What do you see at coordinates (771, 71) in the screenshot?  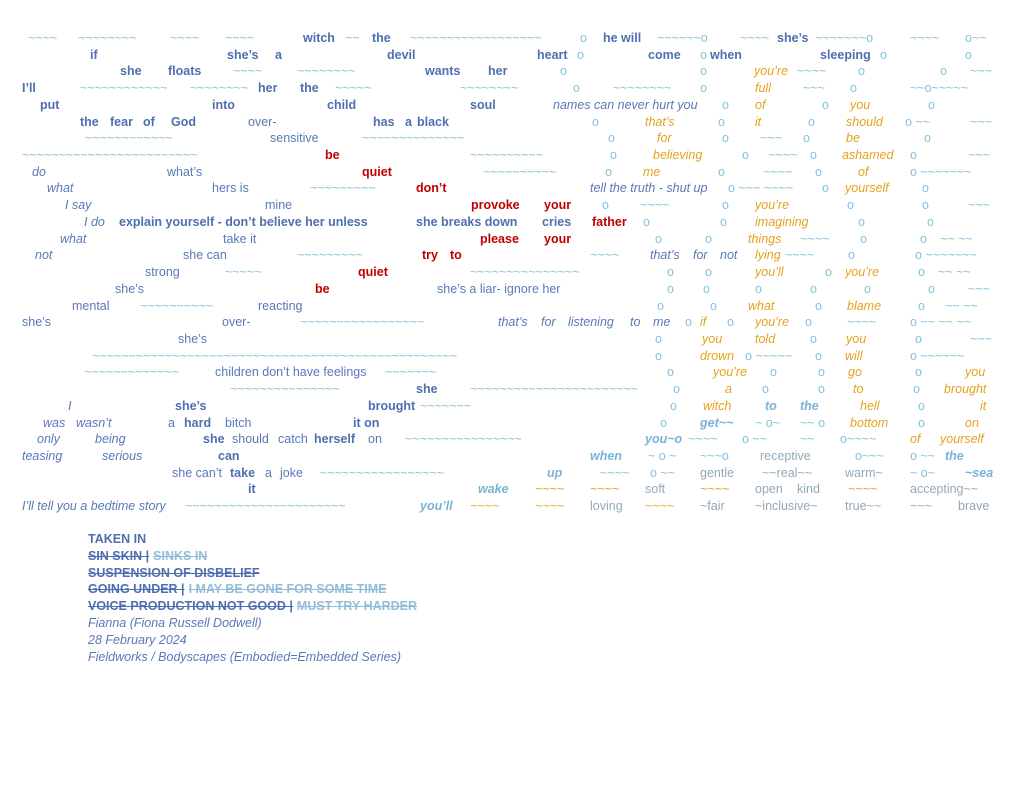 I see `poem-fragment: you’re` at bounding box center [771, 71].